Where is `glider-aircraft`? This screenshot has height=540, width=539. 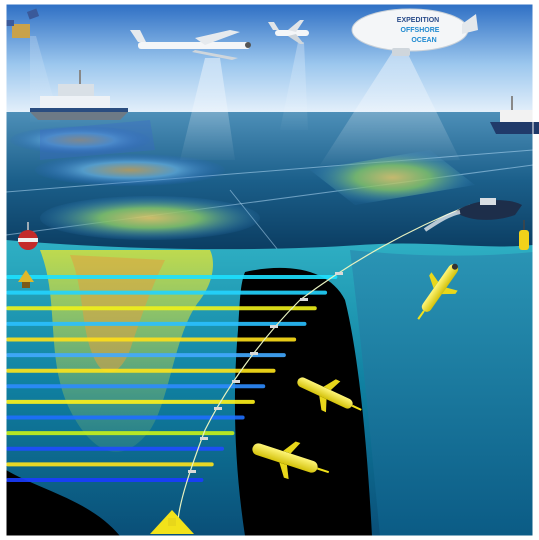
glider-aircraft is located at coordinates (190, 45).